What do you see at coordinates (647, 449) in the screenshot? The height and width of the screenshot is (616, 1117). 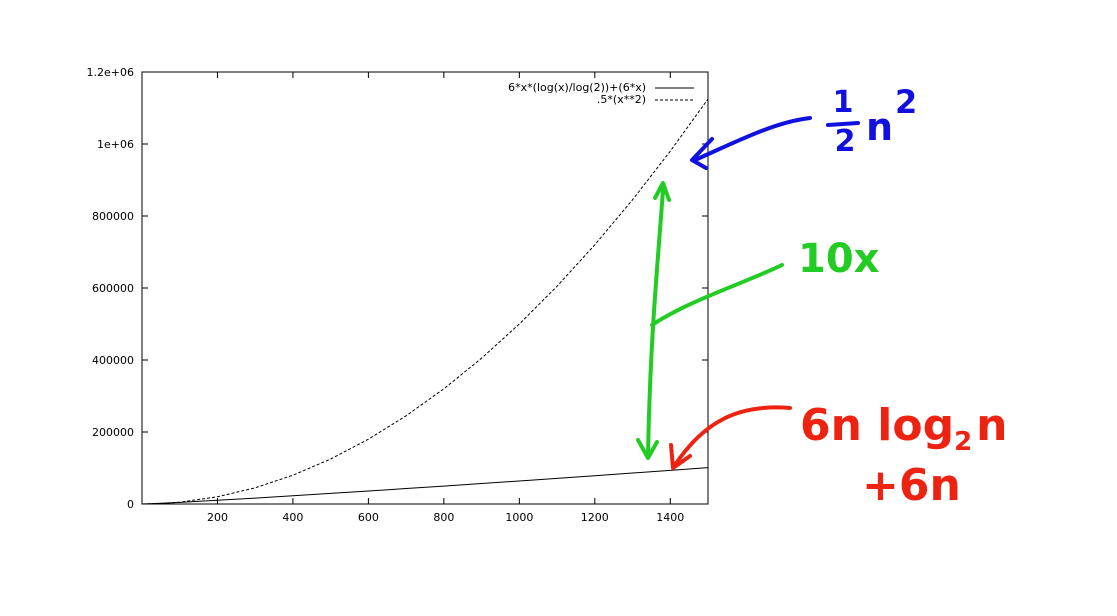 I see `green-arrow-head-down` at bounding box center [647, 449].